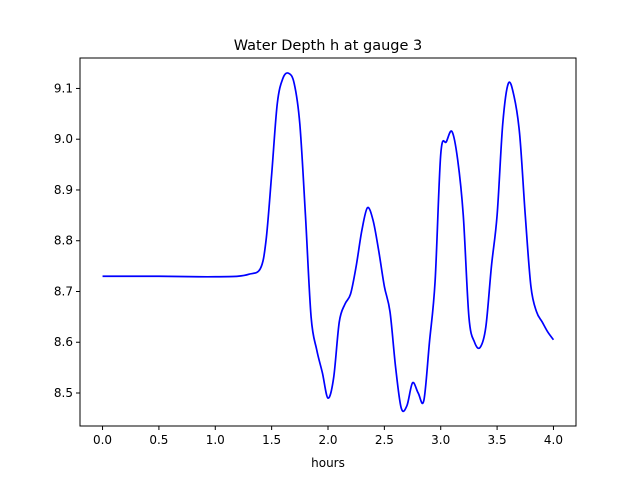 The height and width of the screenshot is (480, 640). I want to click on x-tick-label: 3.0, so click(440, 440).